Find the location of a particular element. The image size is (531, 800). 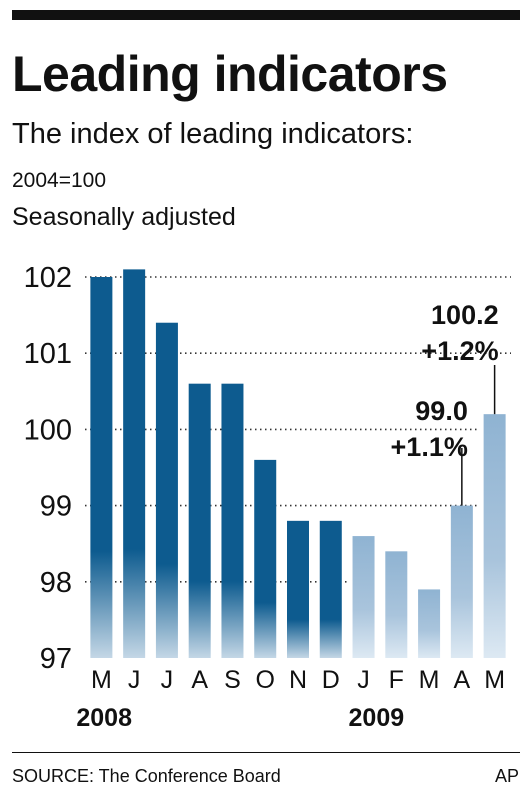

annotation-value-12: 100.2 is located at coordinates (465, 315).